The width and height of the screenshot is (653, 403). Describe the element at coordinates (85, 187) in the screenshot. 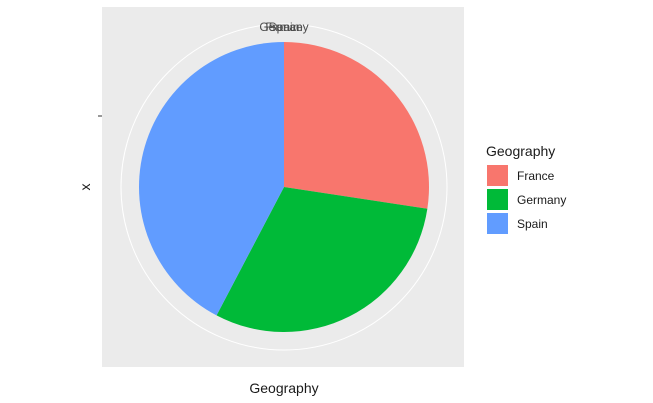

I see `y-axis-title: x` at that location.